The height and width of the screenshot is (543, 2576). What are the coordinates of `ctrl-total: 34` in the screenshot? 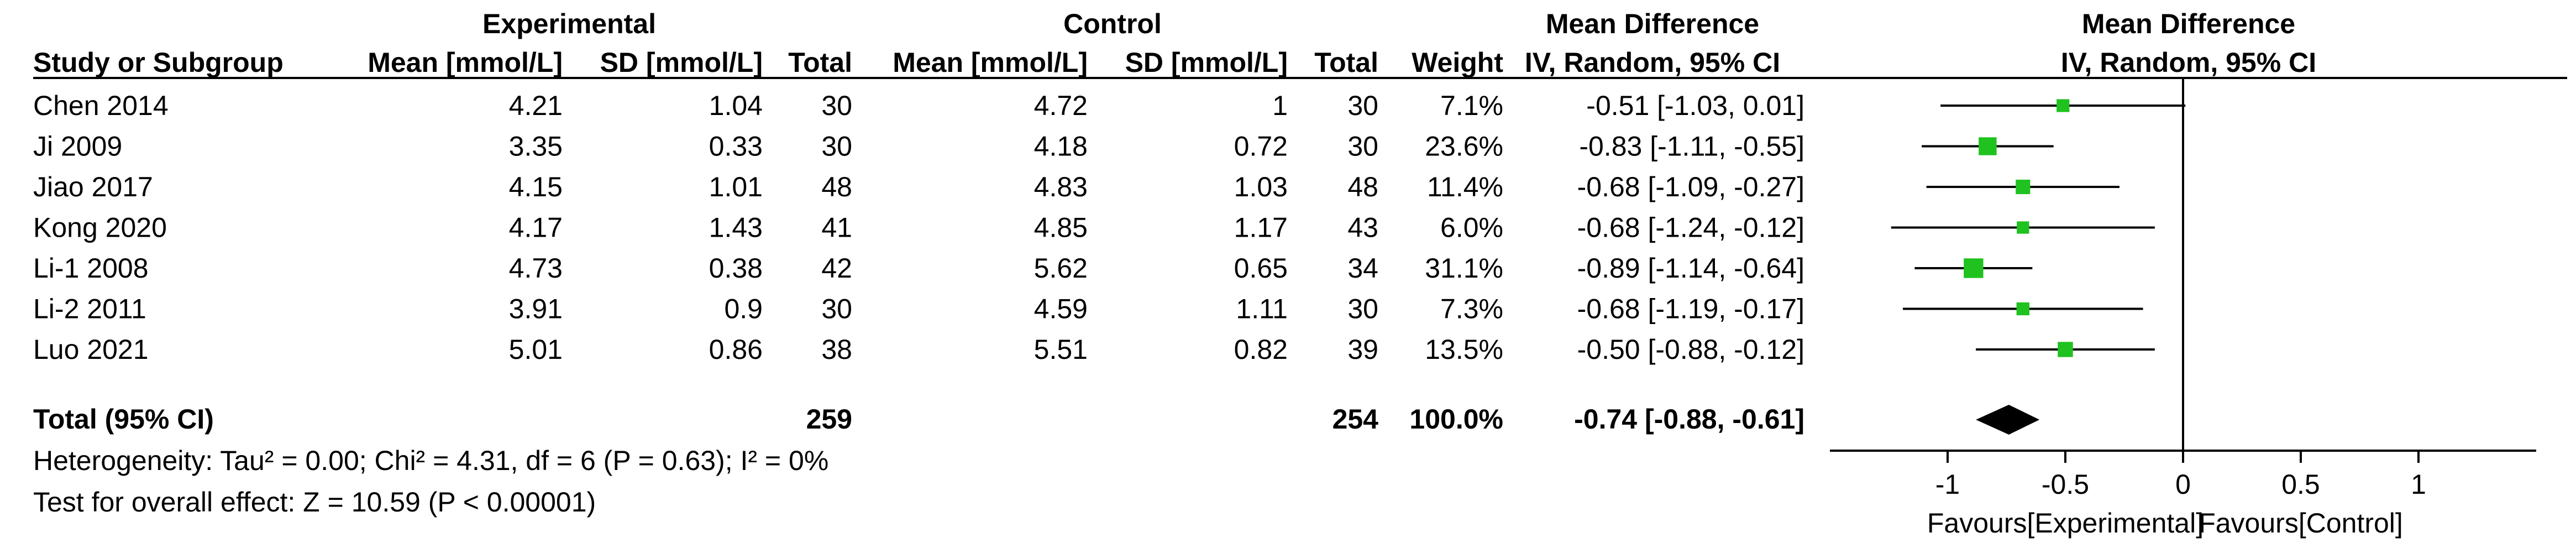 It's located at (1362, 268).